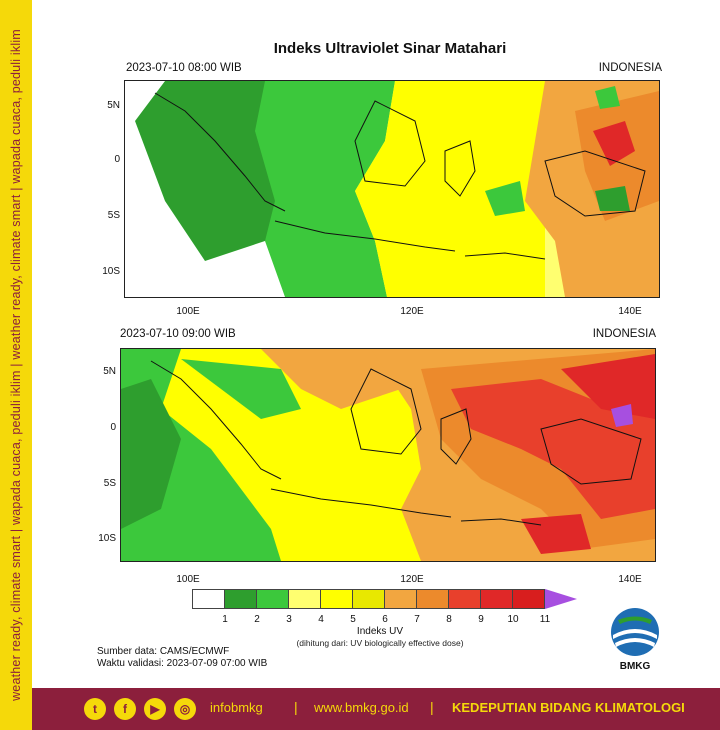  I want to click on legend-tick: 6, so click(385, 619).